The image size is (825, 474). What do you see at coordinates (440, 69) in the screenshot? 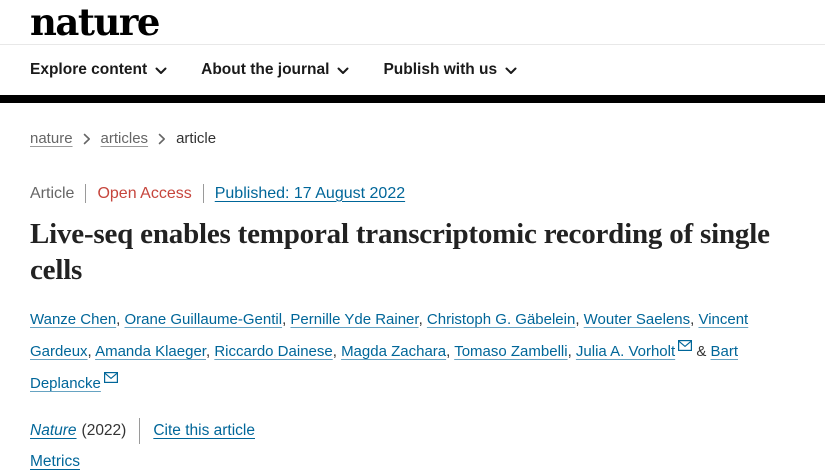
I see `nav-label: Publish with us` at bounding box center [440, 69].